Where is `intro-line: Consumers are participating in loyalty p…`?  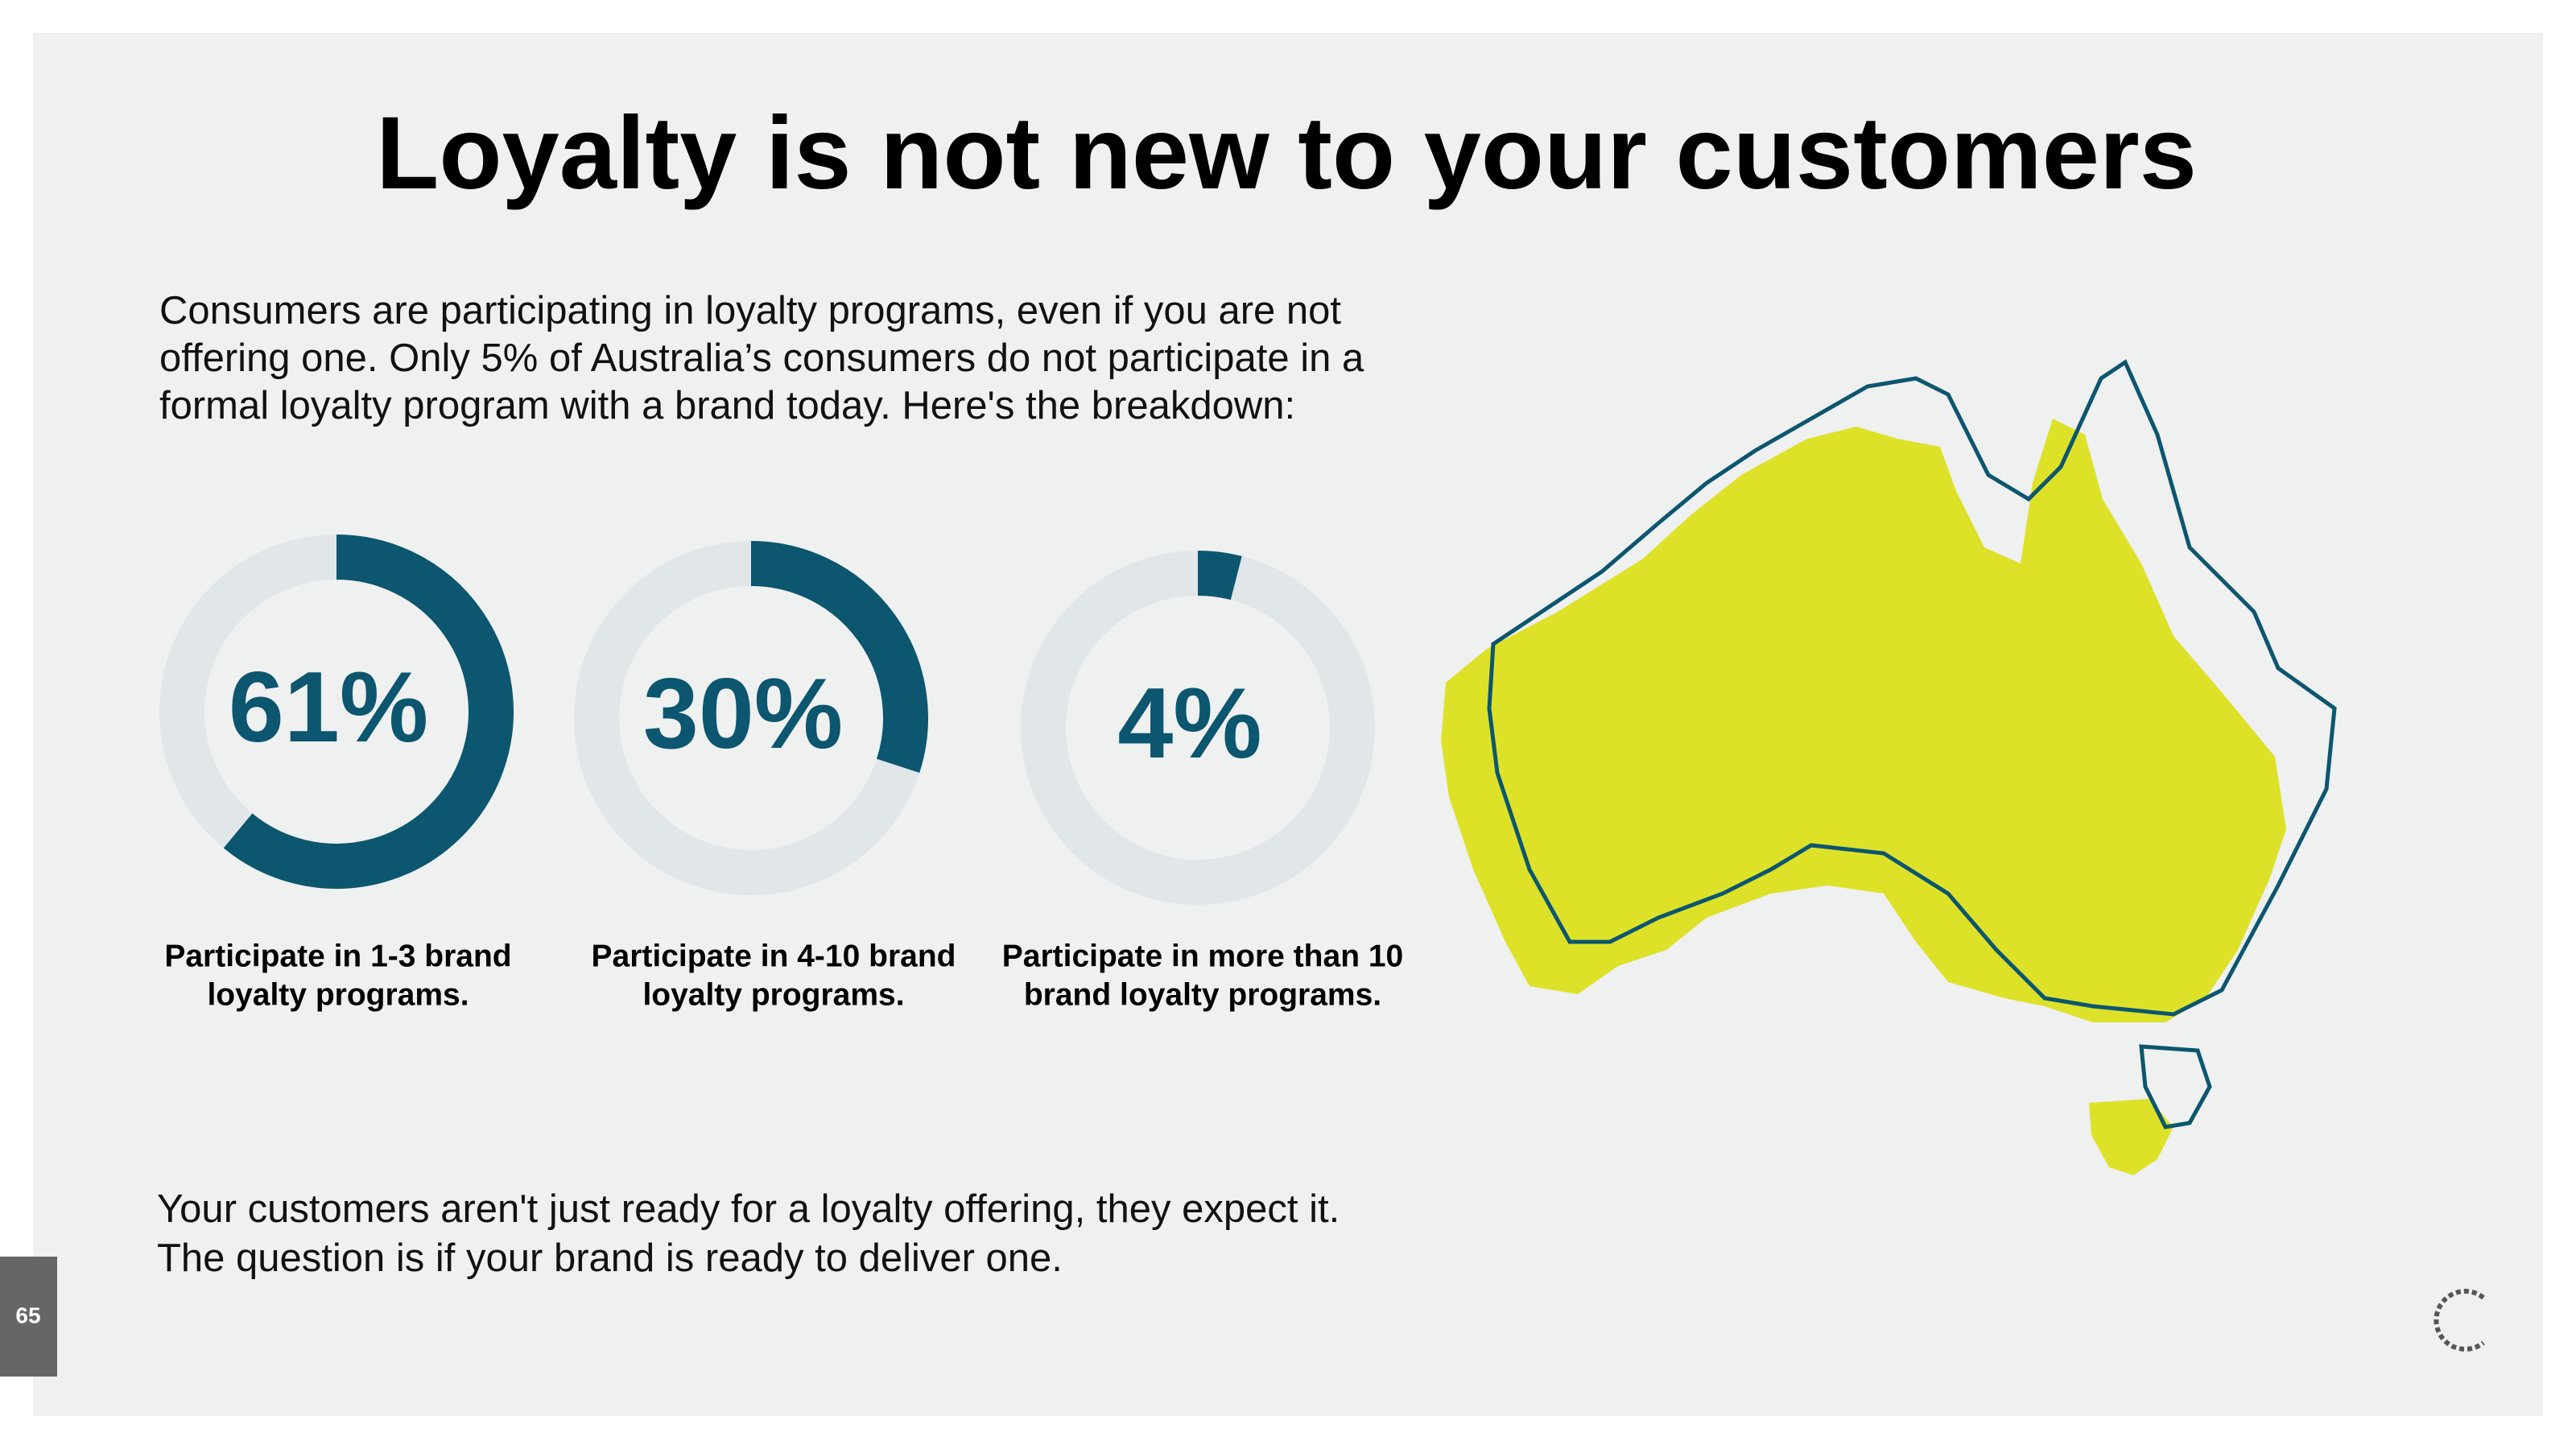
intro-line: Consumers are participating in loyalty p… is located at coordinates (750, 310).